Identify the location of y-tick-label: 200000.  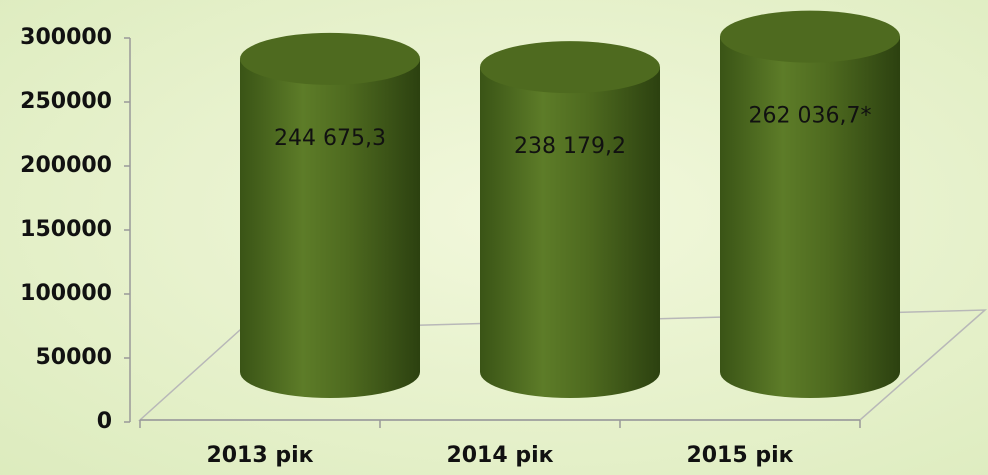
(66, 165).